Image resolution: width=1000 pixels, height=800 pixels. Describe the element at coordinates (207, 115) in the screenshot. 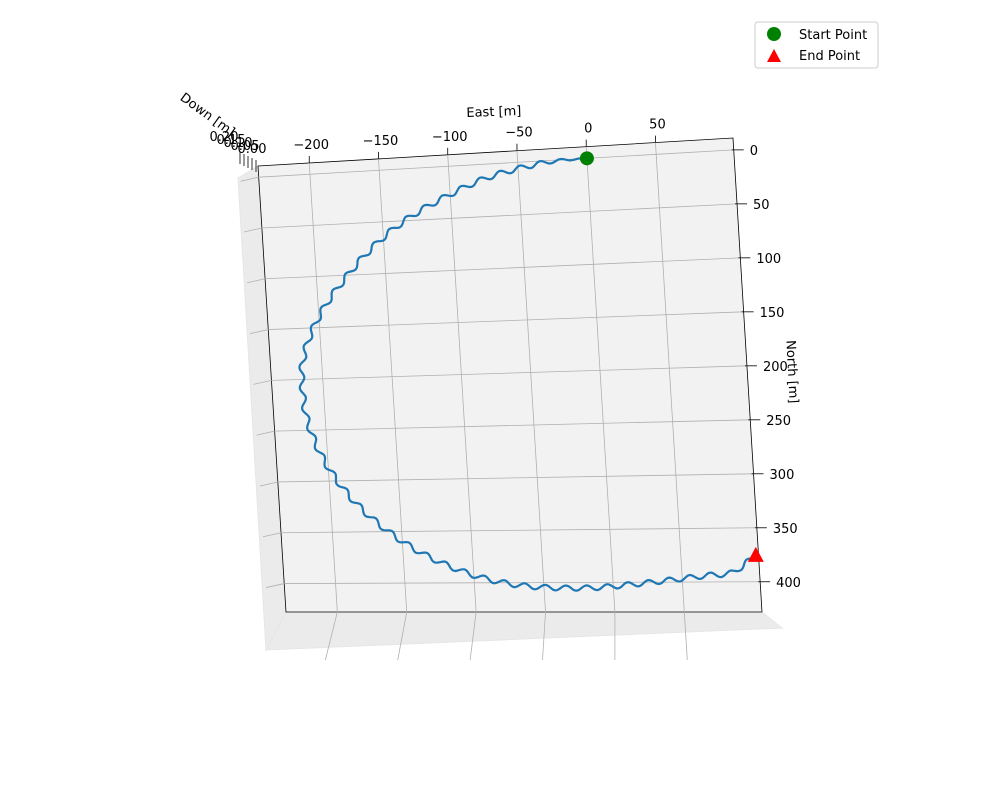

I see `z-axis-title: Down [m]` at that location.